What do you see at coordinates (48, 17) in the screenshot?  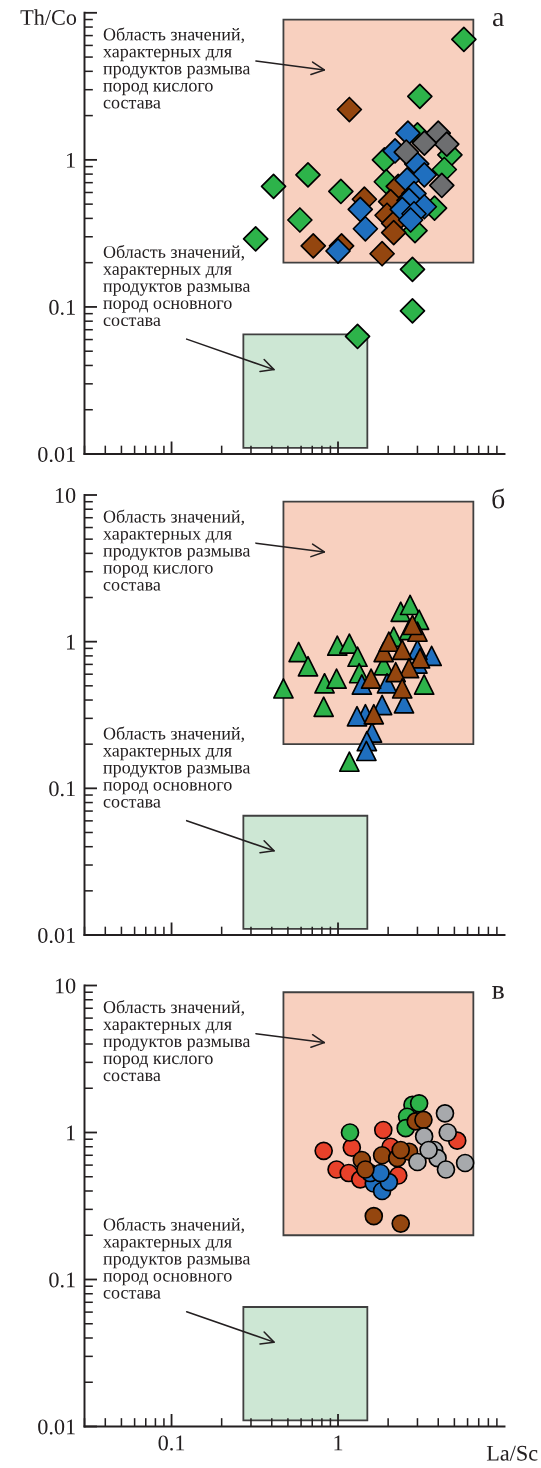 I see `y-axis-title: Th/Co` at bounding box center [48, 17].